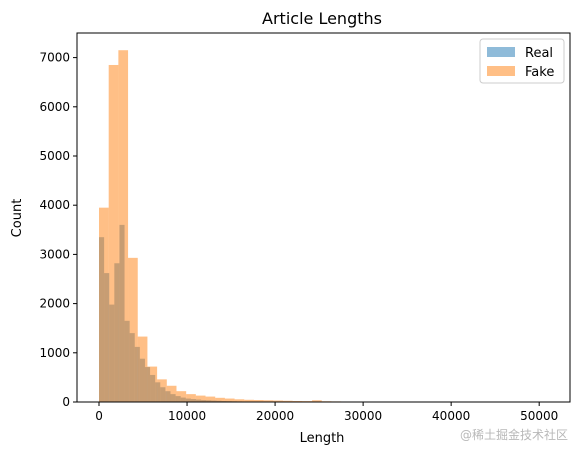 The height and width of the screenshot is (455, 580). Describe the element at coordinates (54, 58) in the screenshot. I see `y-tick-label: 7000` at that location.